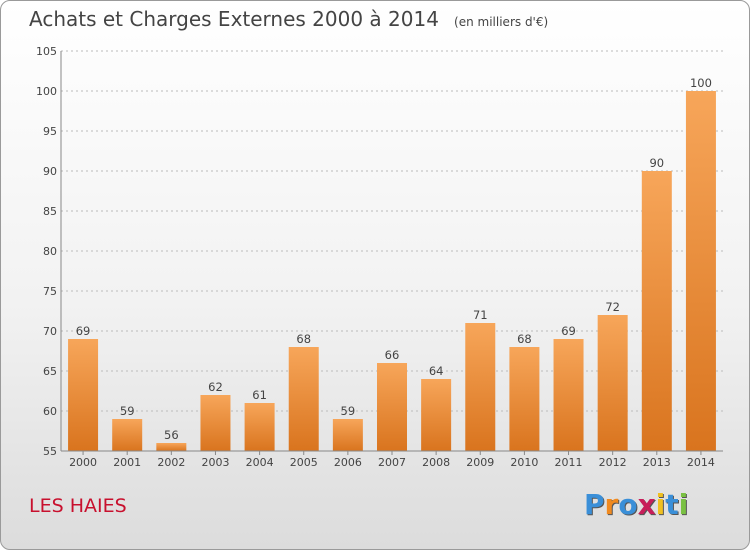 The height and width of the screenshot is (550, 750). I want to click on y-tick-label: 55, so click(50, 451).